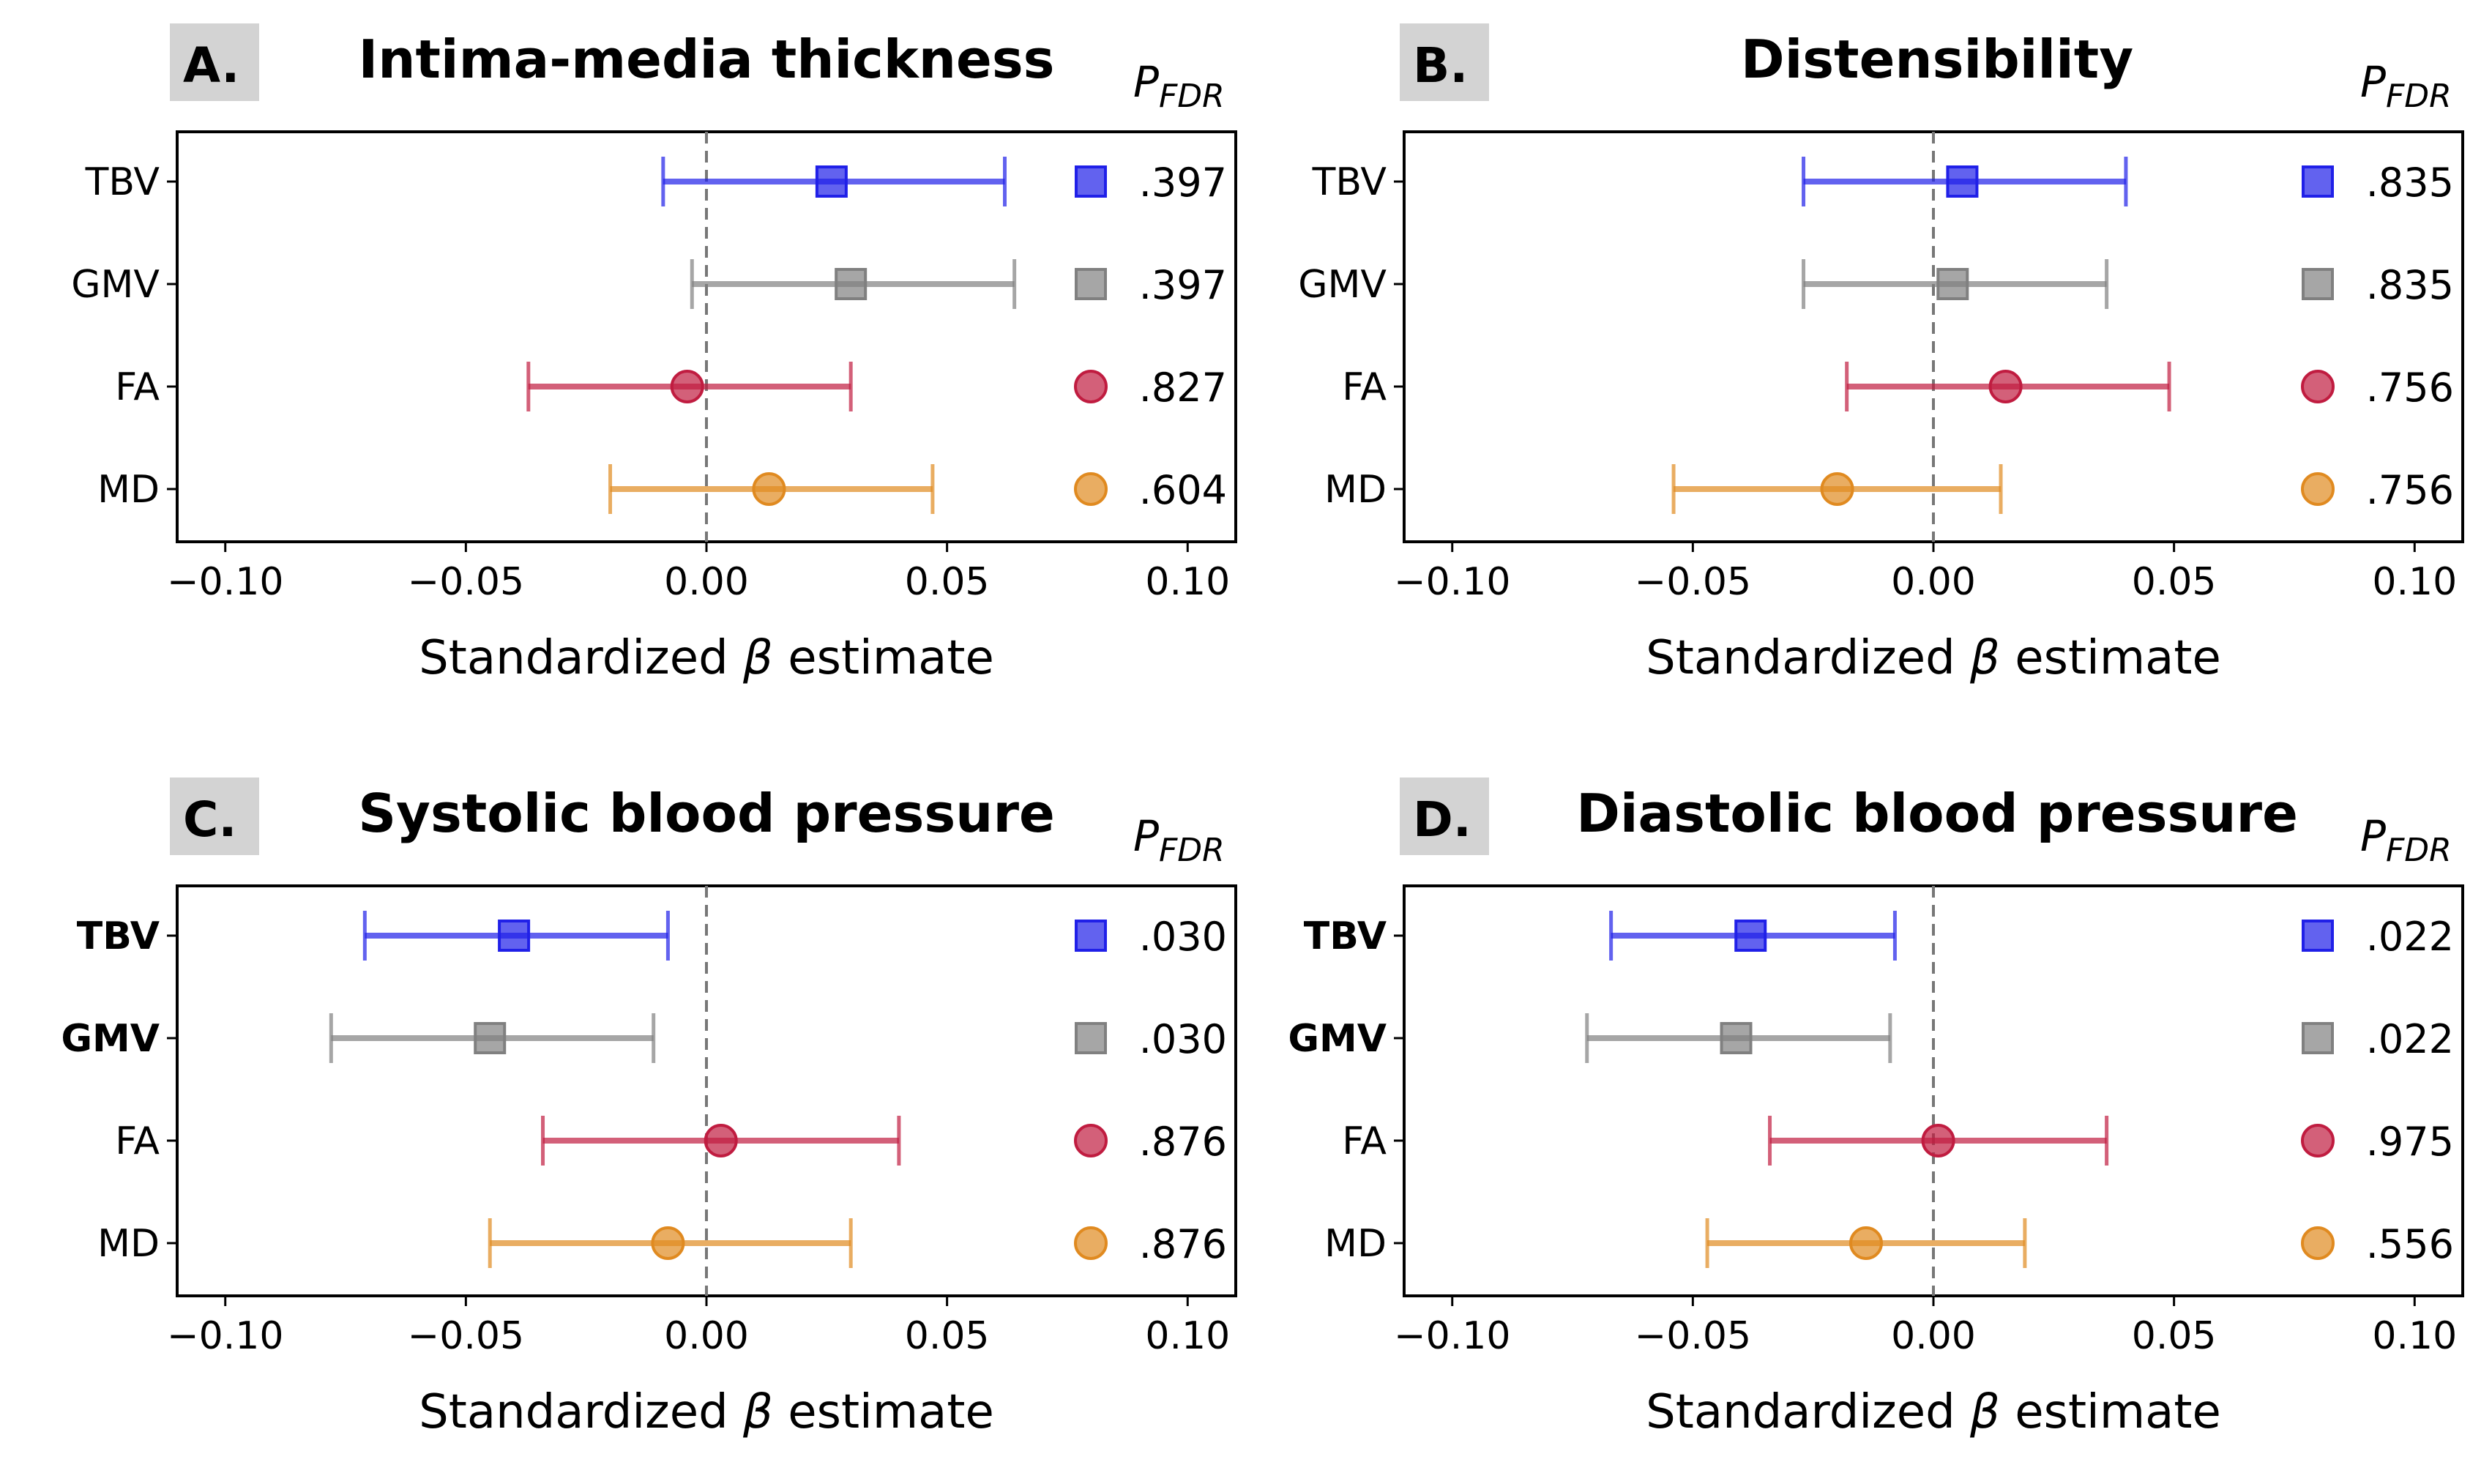 This screenshot has width=2492, height=1484. Describe the element at coordinates (1883, 181) in the screenshot. I see `row-tbv: TBV .835` at that location.